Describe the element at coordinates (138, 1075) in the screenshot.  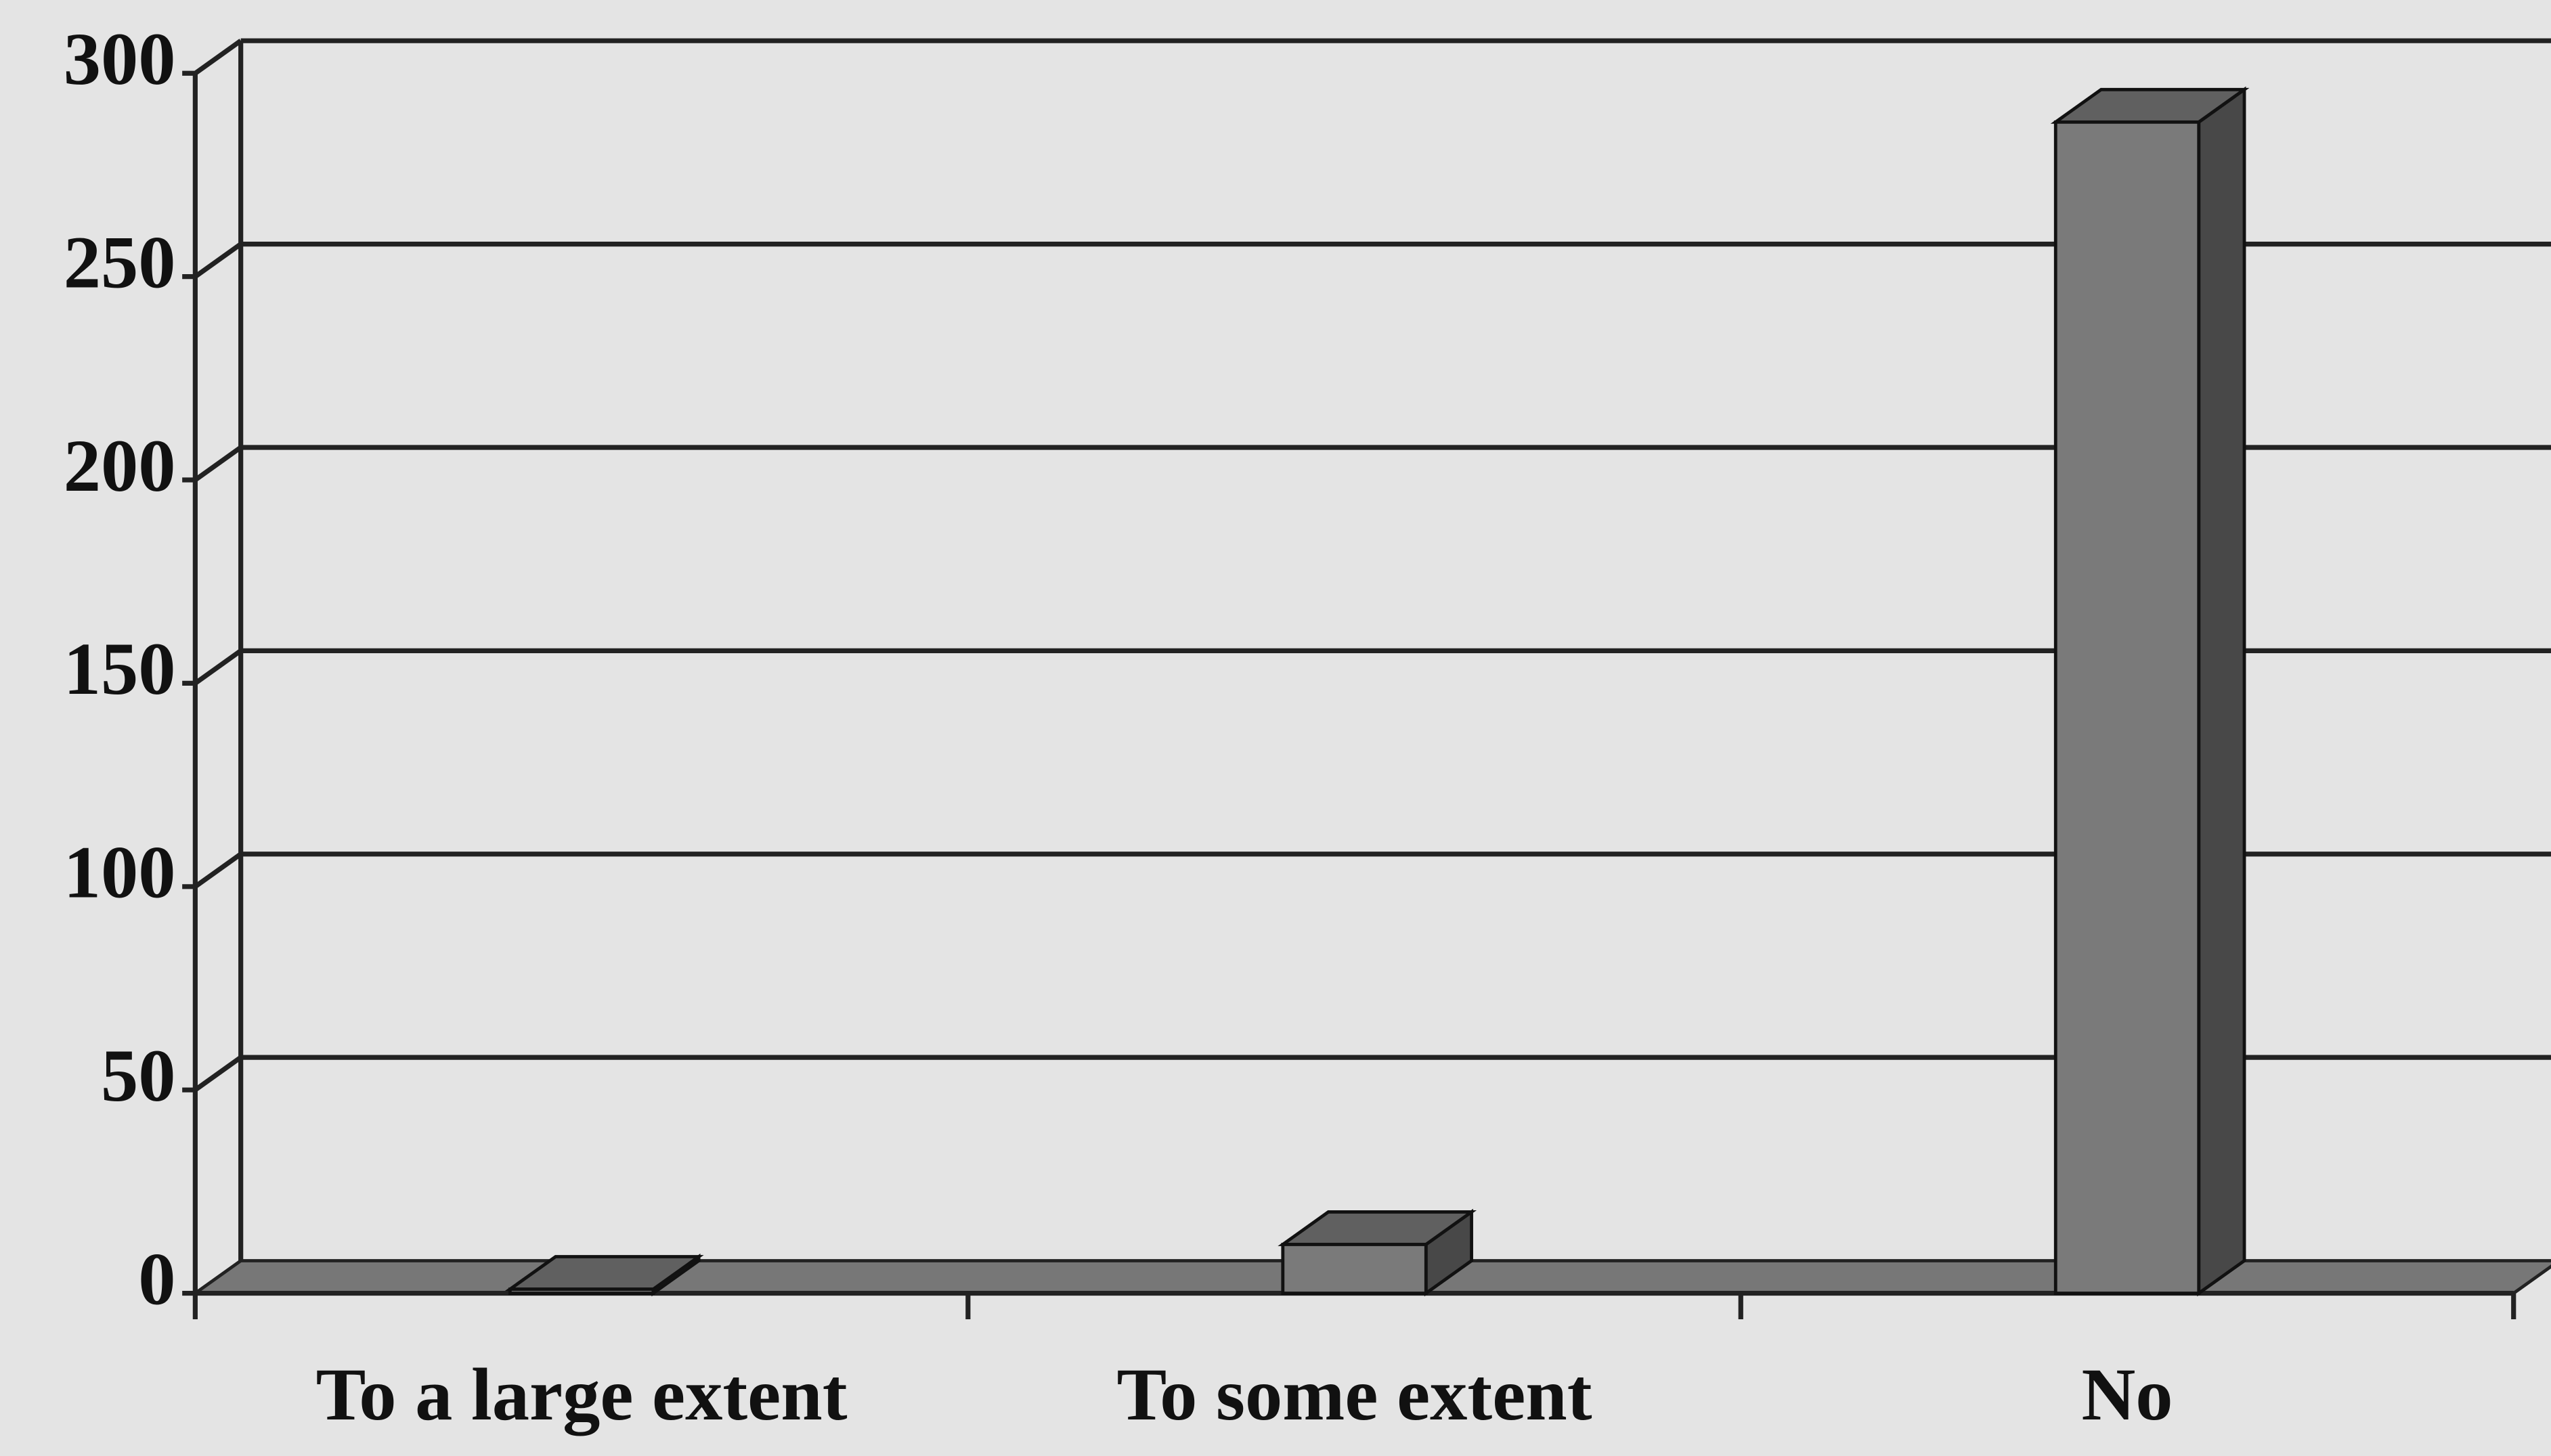
I see `y-tick-label: 50` at that location.